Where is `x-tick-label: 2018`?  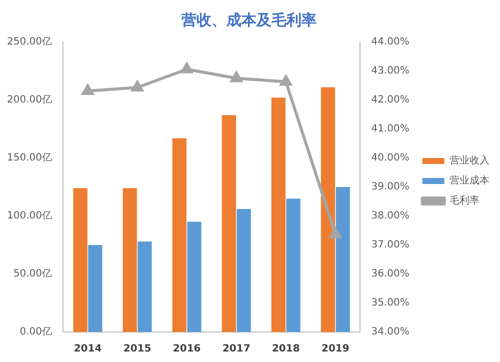 x-tick-label: 2018 is located at coordinates (286, 349).